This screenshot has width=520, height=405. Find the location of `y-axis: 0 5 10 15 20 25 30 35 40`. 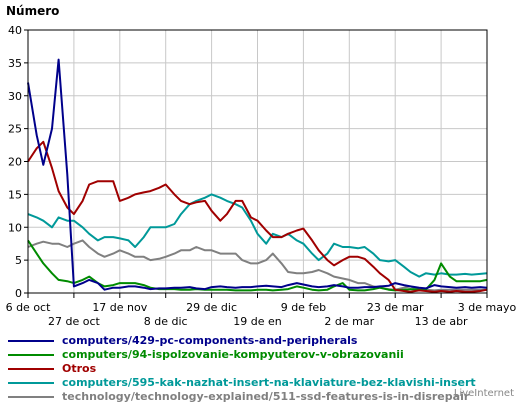

y-axis: 0 5 10 15 20 25 30 35 40 is located at coordinates (18, 162).